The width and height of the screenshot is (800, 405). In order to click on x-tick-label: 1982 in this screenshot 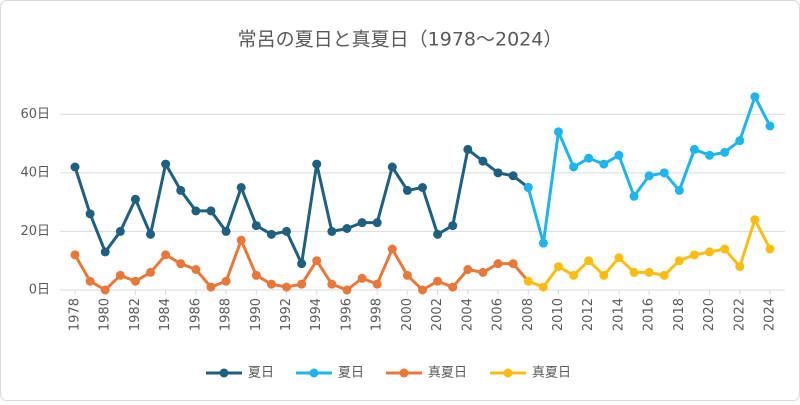, I will do `click(135, 314)`.